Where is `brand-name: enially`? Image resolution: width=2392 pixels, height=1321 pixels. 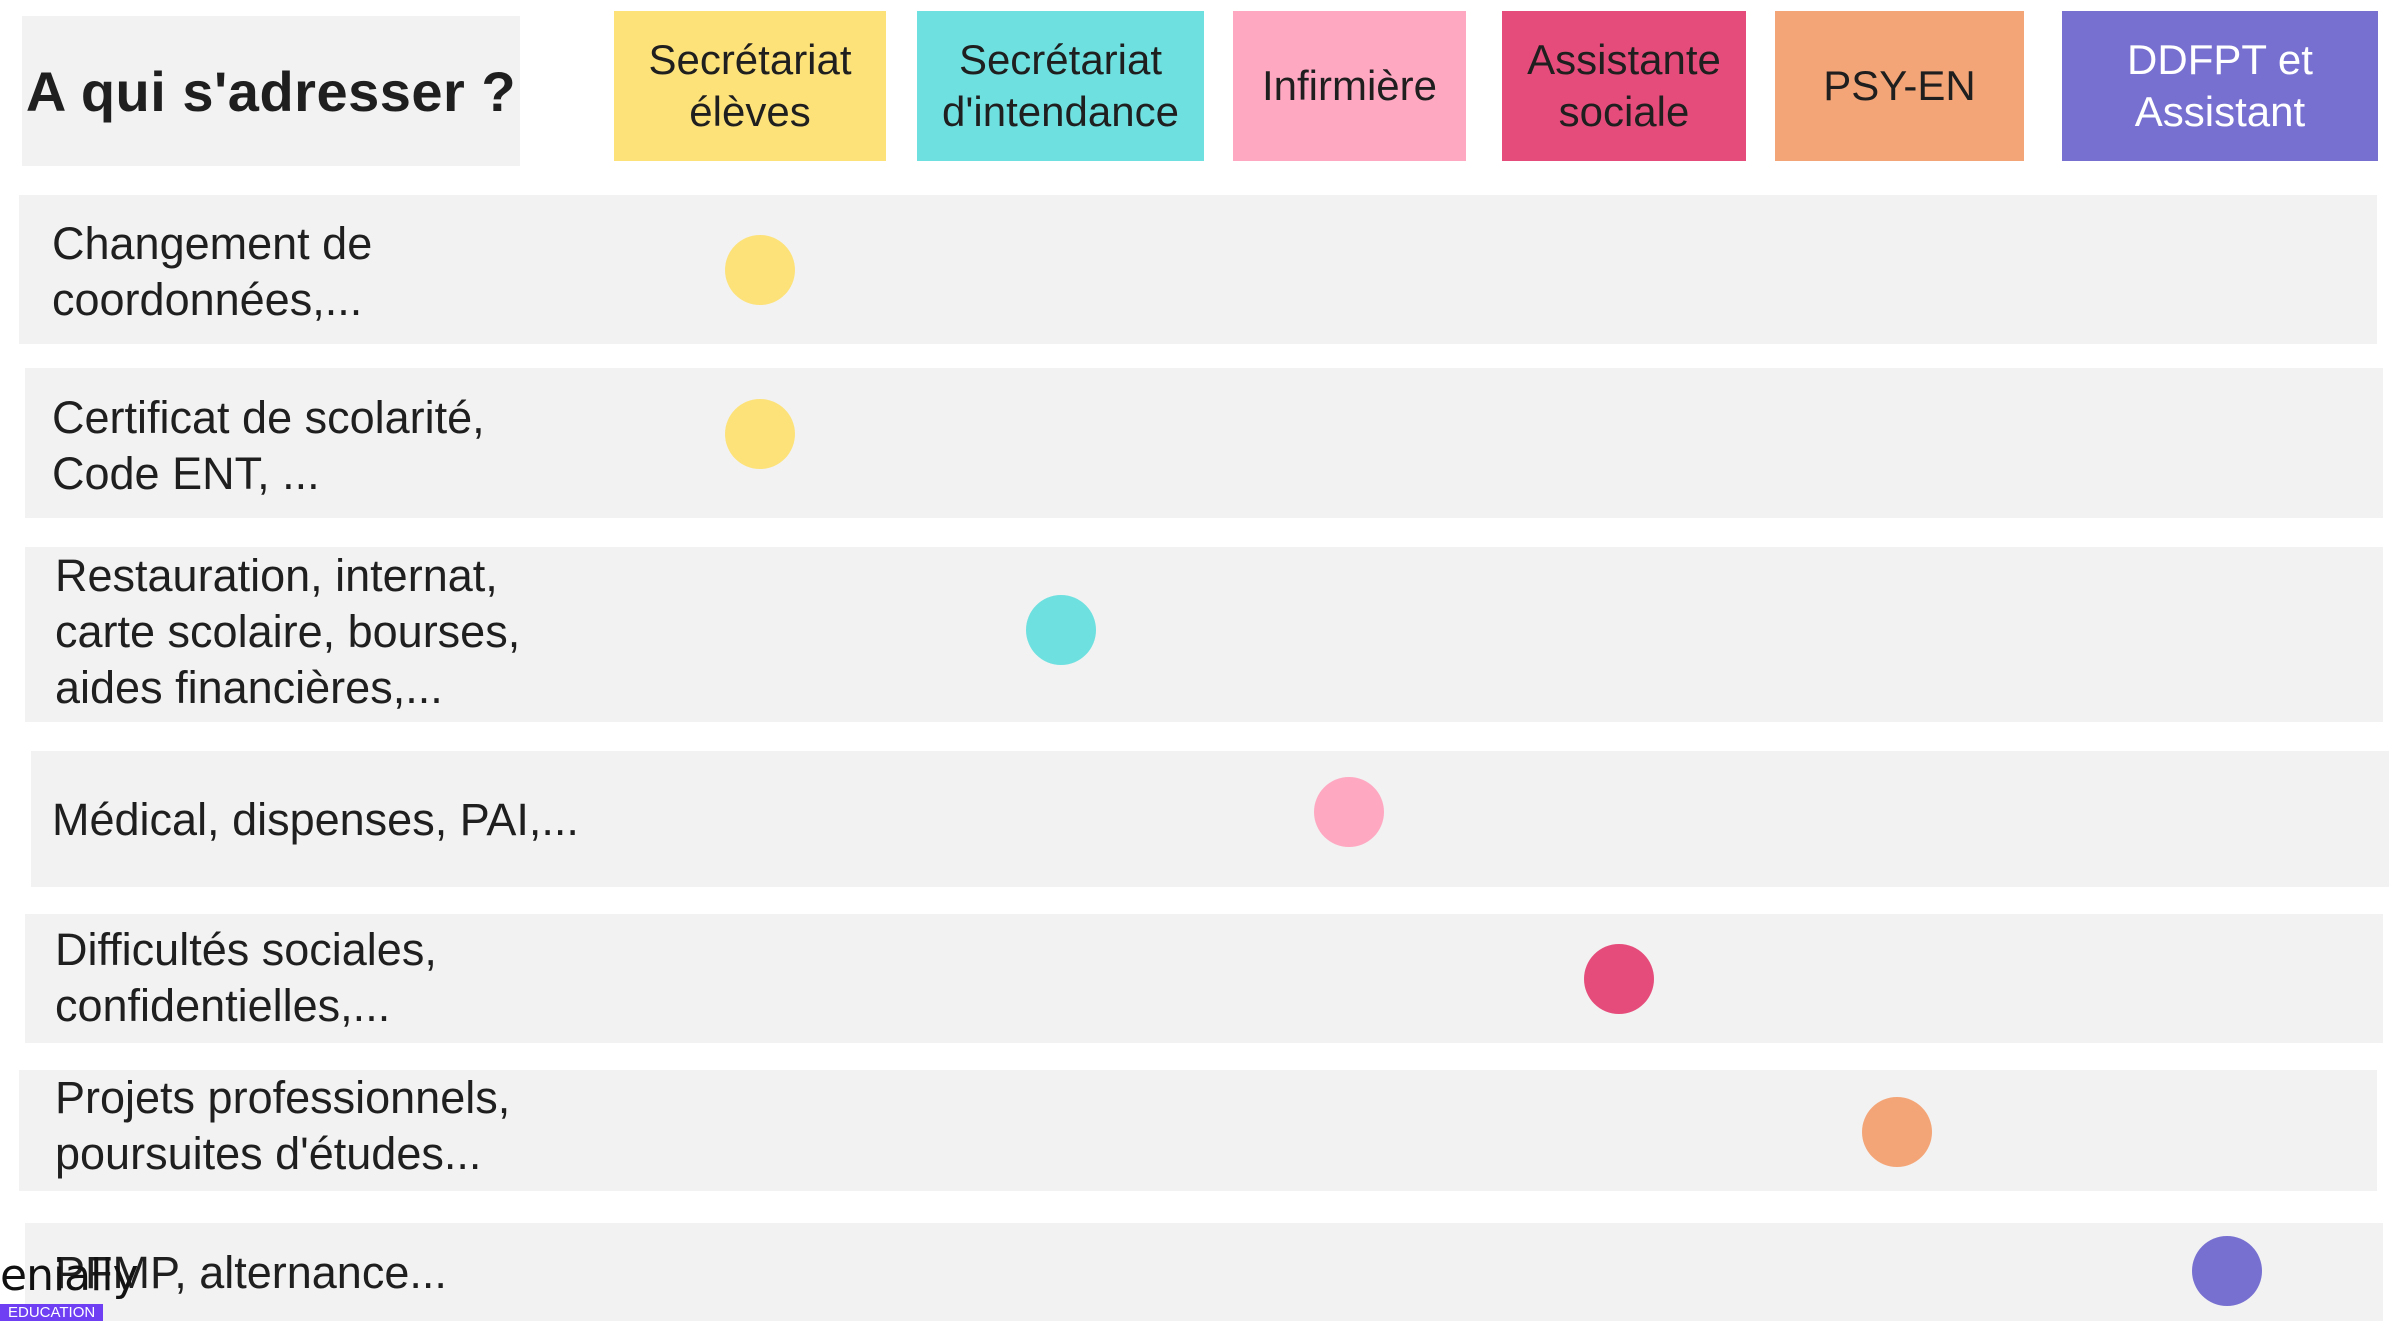 brand-name: enially is located at coordinates (69, 1275).